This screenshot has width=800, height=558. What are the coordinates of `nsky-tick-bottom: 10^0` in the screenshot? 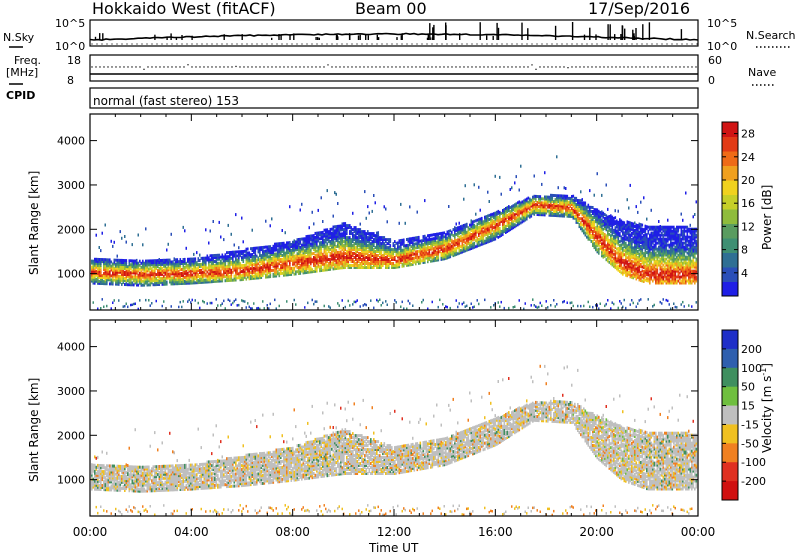 It's located at (70, 46).